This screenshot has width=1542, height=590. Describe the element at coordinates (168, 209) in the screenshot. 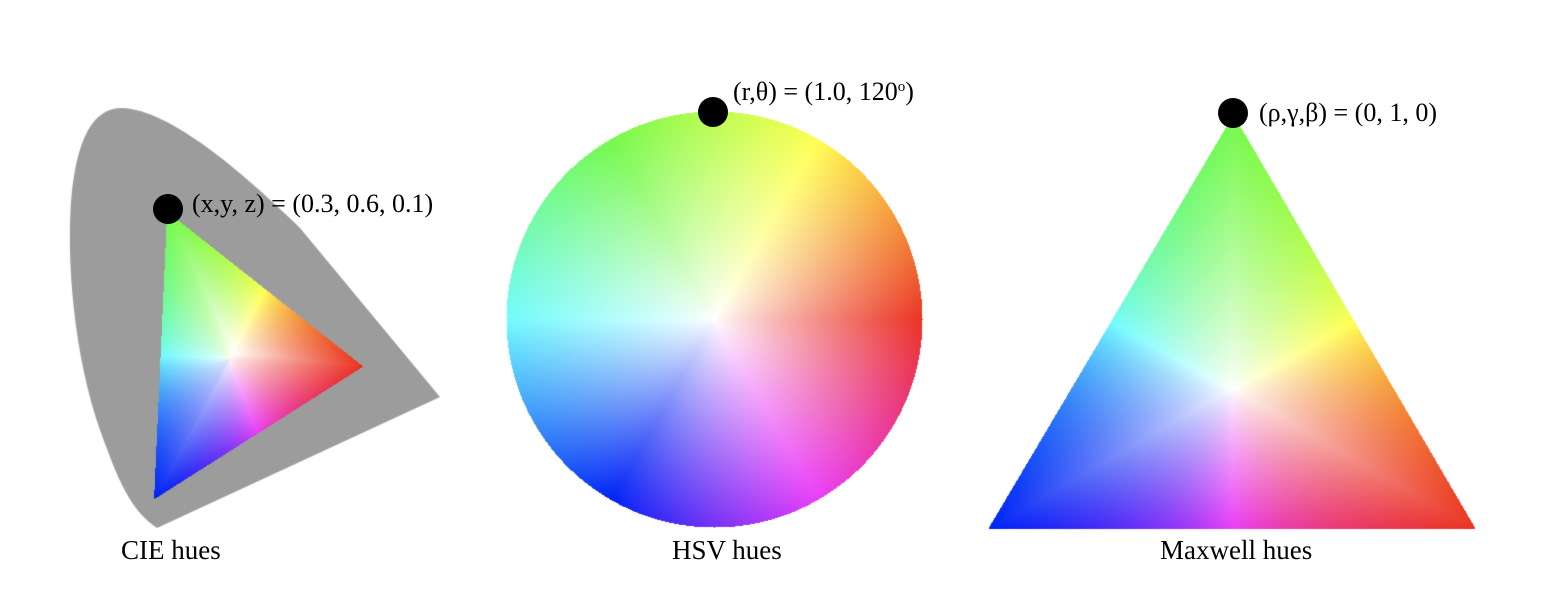

I see `cie-green-point-marker` at that location.